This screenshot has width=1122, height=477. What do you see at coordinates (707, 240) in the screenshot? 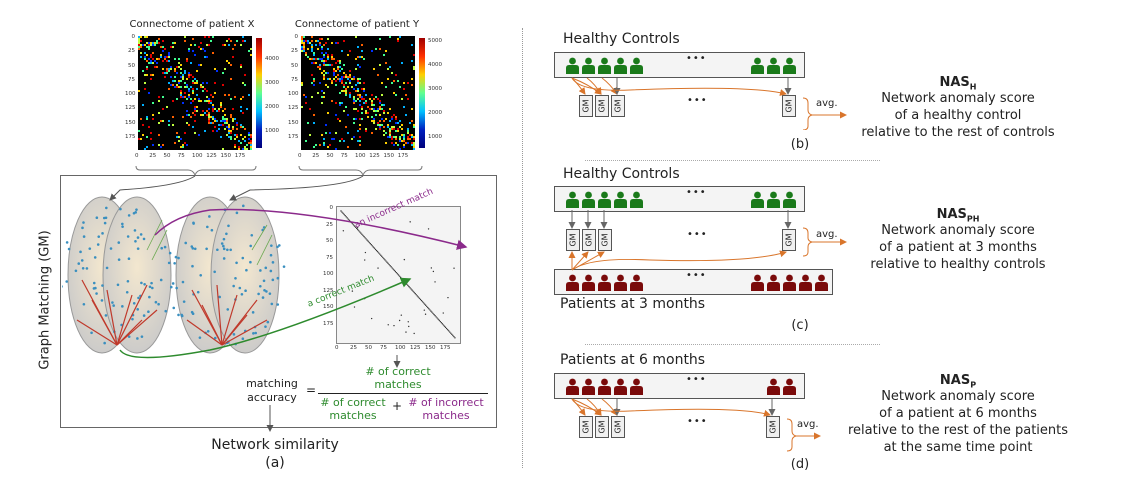
I see `panel-c-arrows` at bounding box center [707, 240].